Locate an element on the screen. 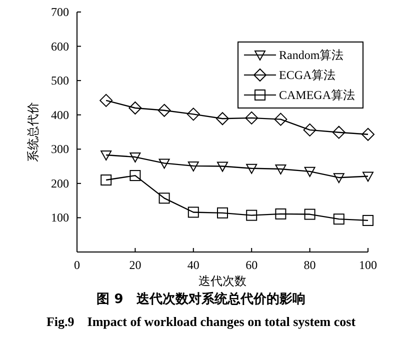 Image resolution: width=402 pixels, height=340 pixels. y-tick-label: 700 is located at coordinates (60, 12).